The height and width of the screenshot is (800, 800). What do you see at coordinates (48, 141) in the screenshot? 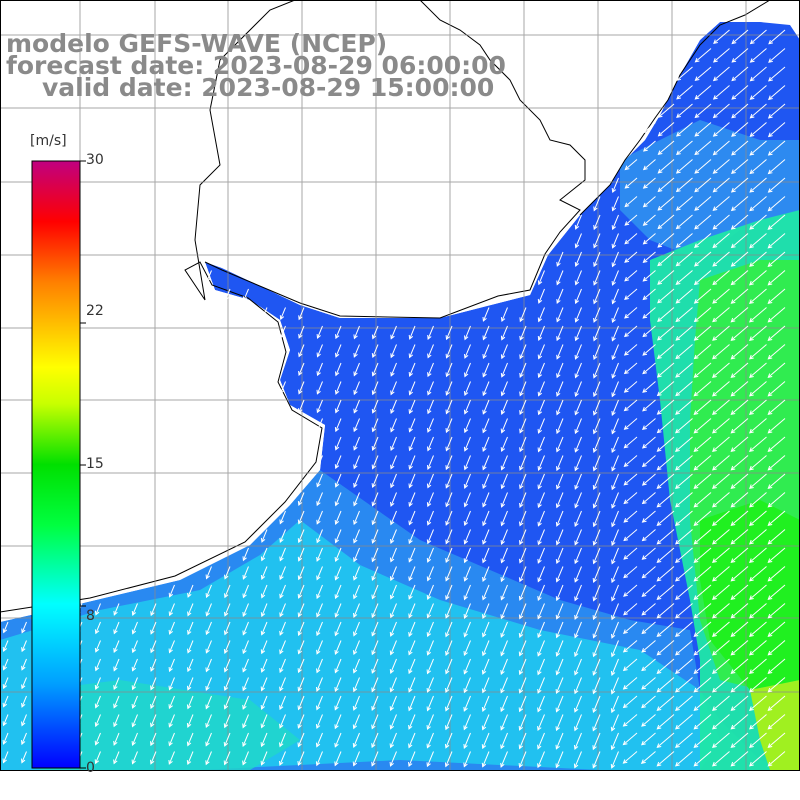
I see `colorbar-unit: [m/s]` at bounding box center [48, 141].